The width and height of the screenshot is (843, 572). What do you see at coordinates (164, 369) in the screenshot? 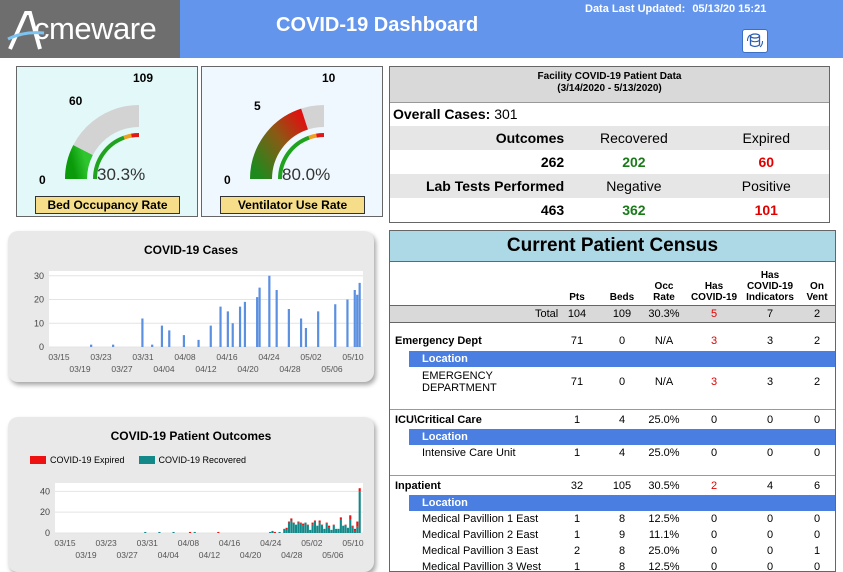
I see `x-tick-label: 04/04` at bounding box center [164, 369].